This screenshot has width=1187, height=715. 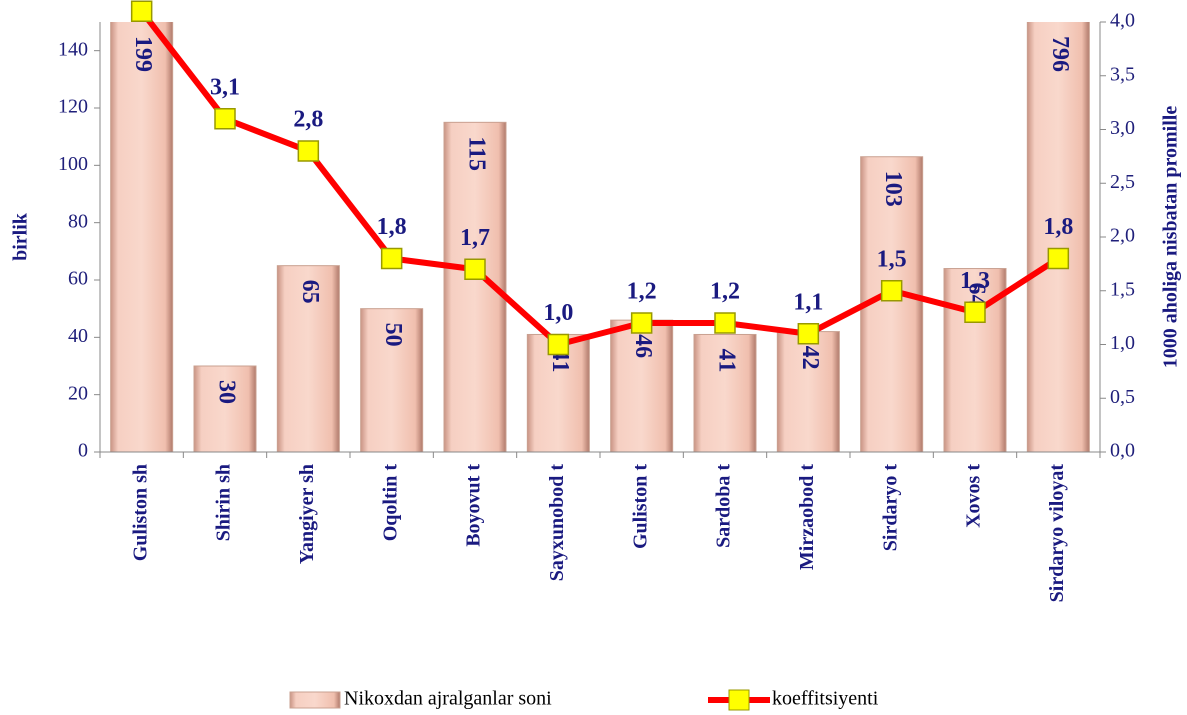 I want to click on line-value-label: 1,5, so click(x=892, y=259).